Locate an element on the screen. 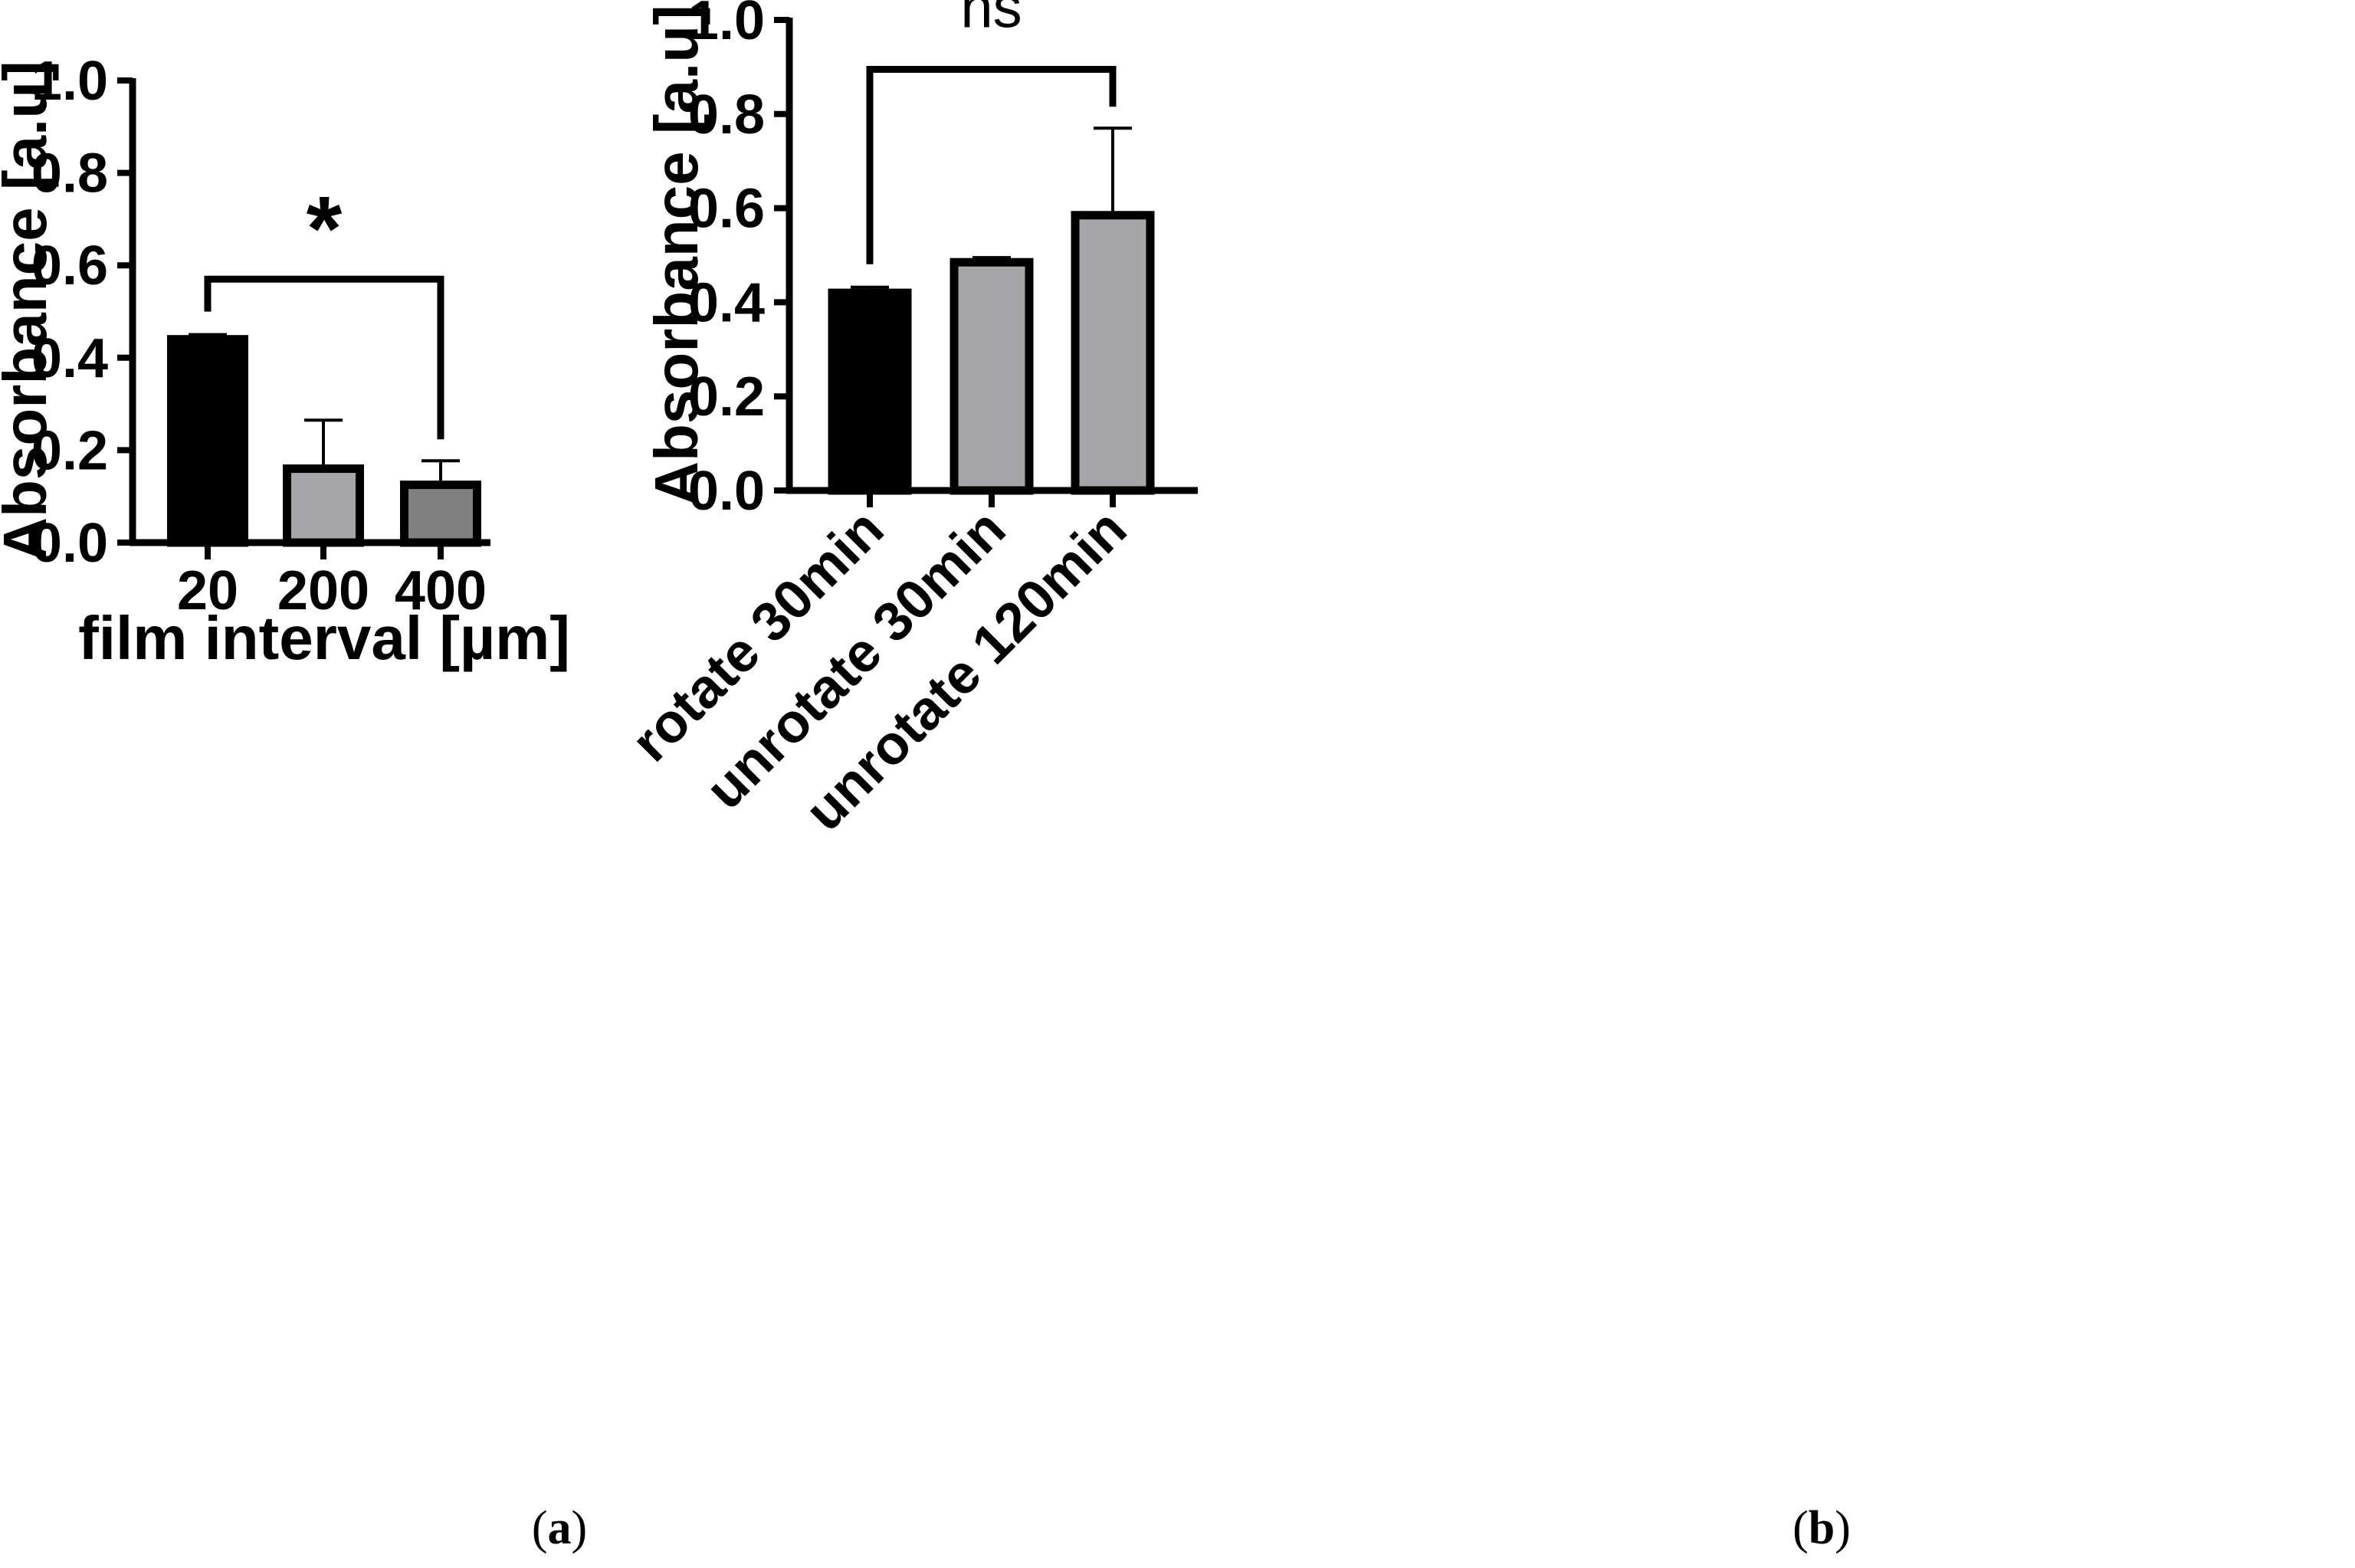  panel-label-a: (a) is located at coordinates (559, 1528).